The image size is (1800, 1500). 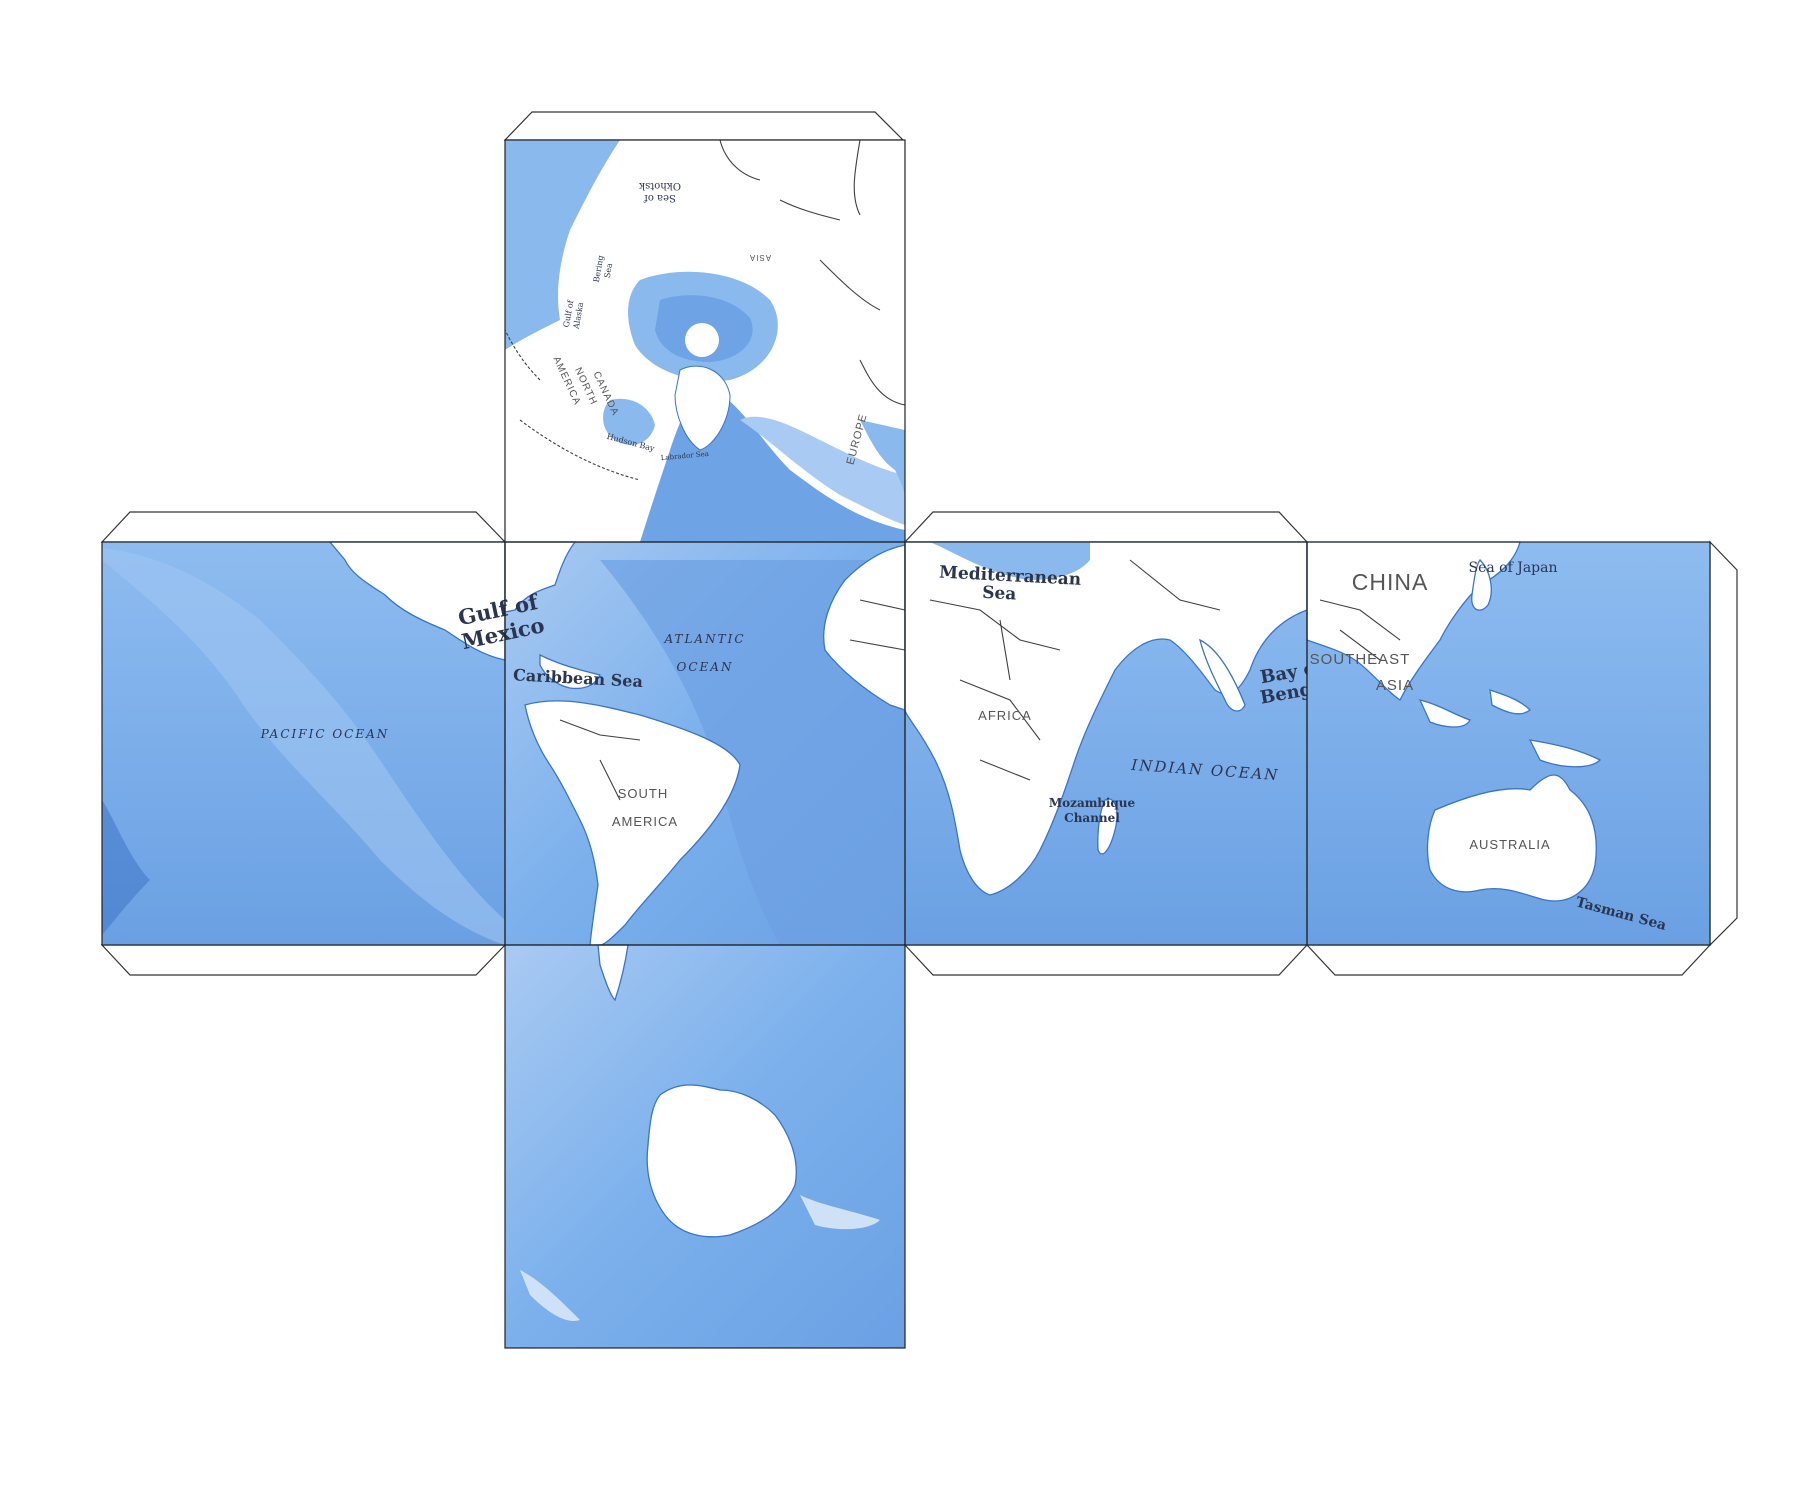 What do you see at coordinates (643, 793) in the screenshot?
I see `label-south-america-1: SOUTH` at bounding box center [643, 793].